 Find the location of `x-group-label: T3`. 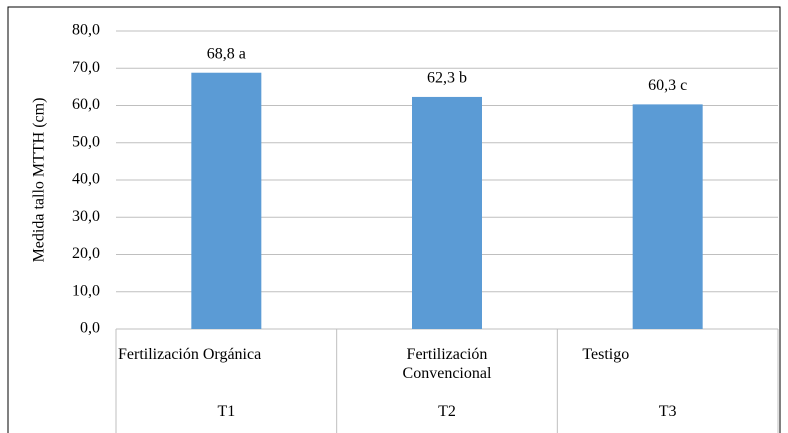

x-group-label: T3 is located at coordinates (667, 411).